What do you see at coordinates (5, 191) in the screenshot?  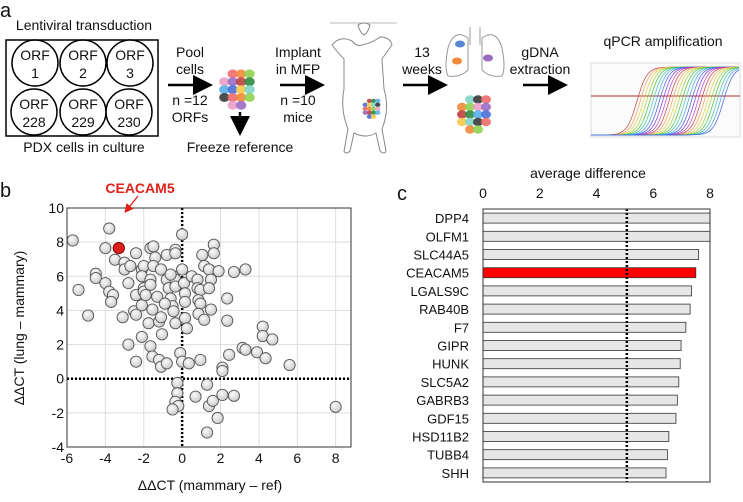 I see `panel-b-label: b` at bounding box center [5, 191].